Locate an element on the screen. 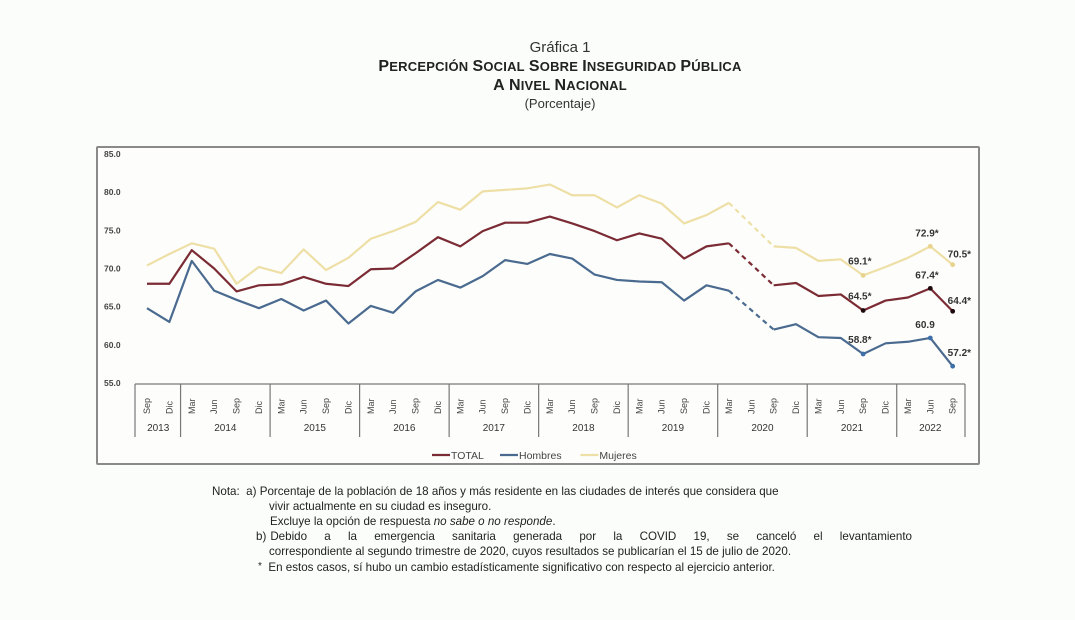 The image size is (1075, 620). x-year-label: 2019 is located at coordinates (673, 428).